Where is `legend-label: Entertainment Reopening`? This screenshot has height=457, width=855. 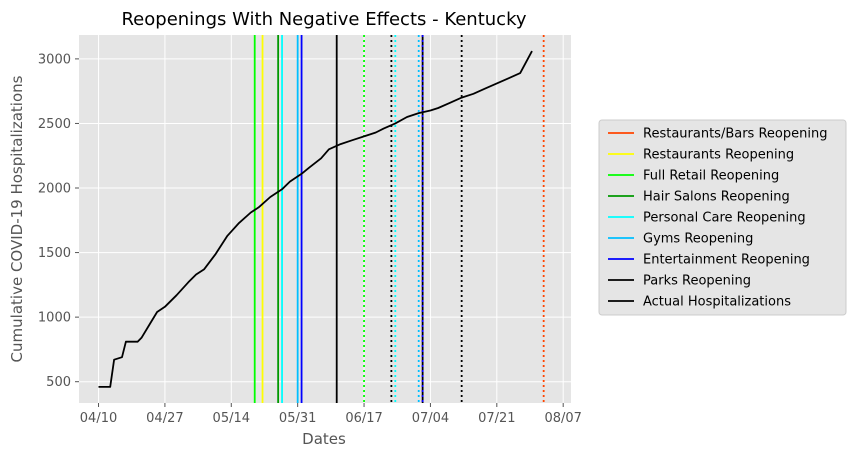
legend-label: Entertainment Reopening is located at coordinates (726, 260).